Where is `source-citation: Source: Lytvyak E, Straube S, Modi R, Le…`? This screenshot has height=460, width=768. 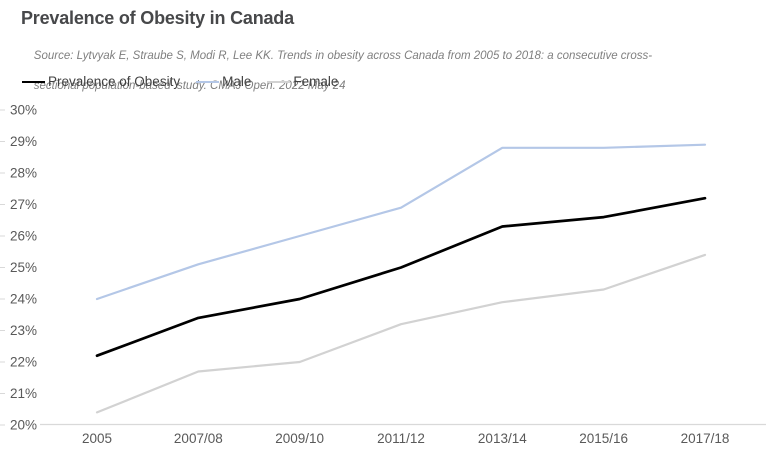
source-citation: Source: Lytvyak E, Straube S, Modi R, Le… is located at coordinates (336, 71).